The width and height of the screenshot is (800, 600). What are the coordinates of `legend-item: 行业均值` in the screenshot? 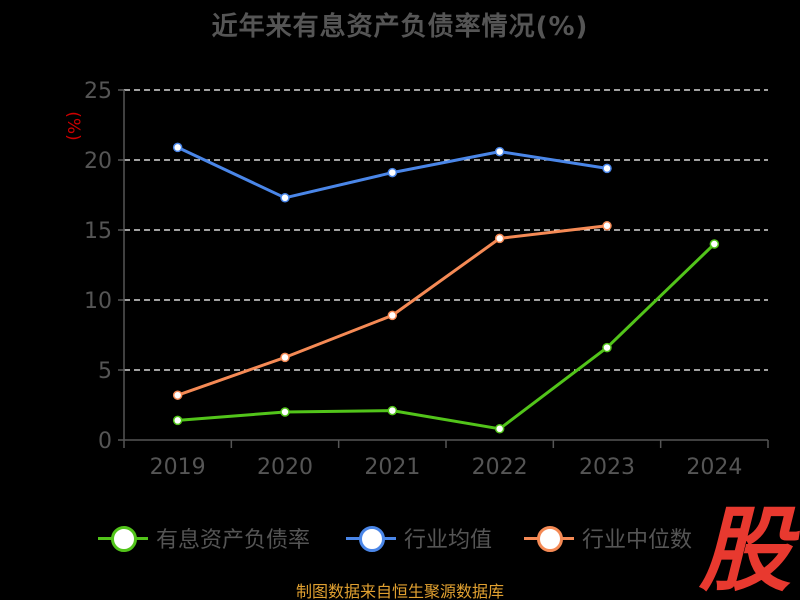 It's located at (419, 538).